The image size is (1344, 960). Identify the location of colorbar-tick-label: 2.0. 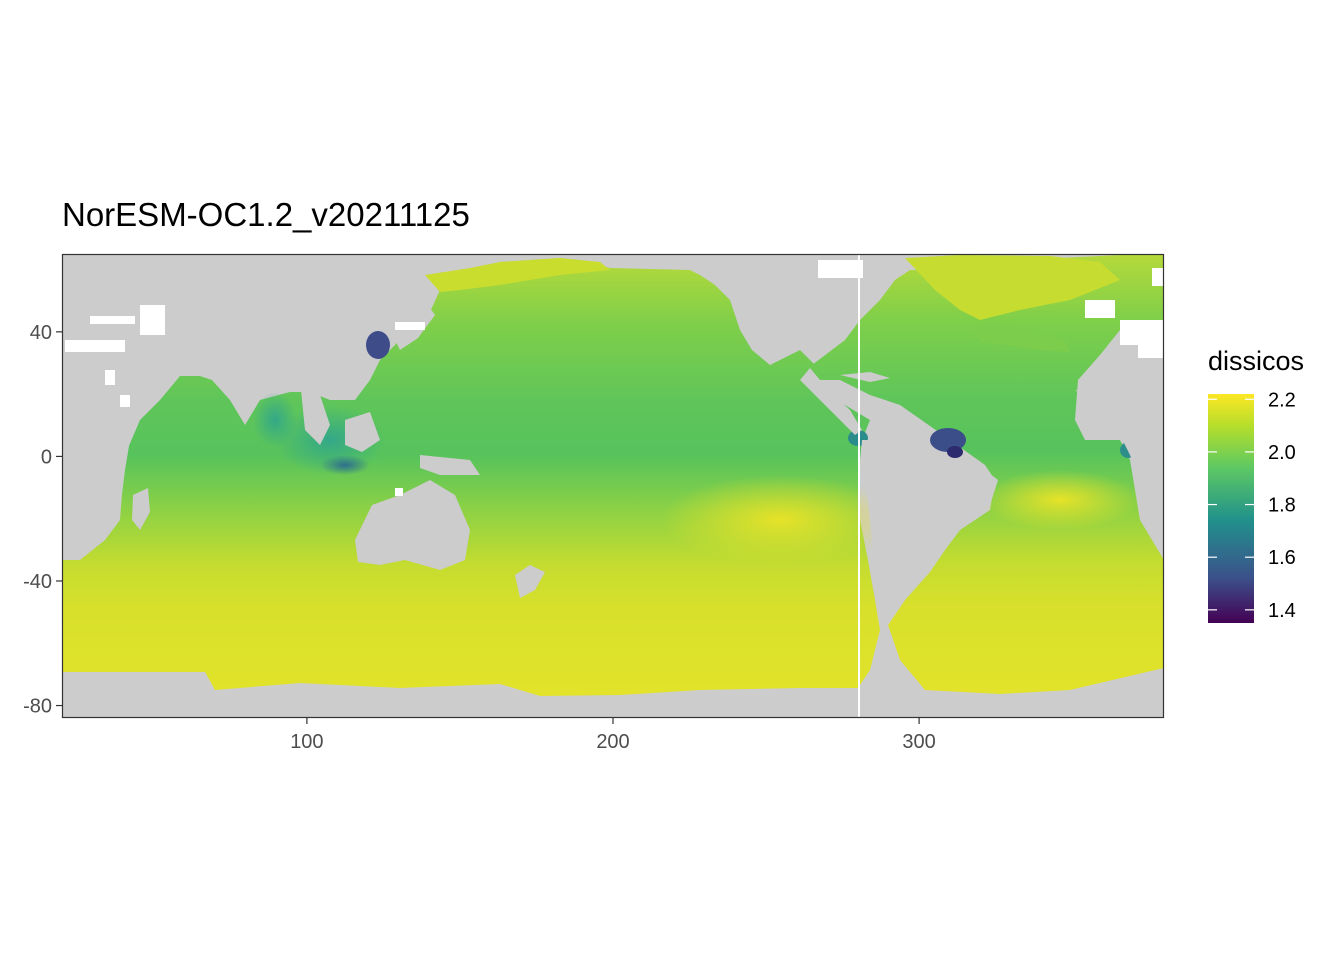
(1282, 453).